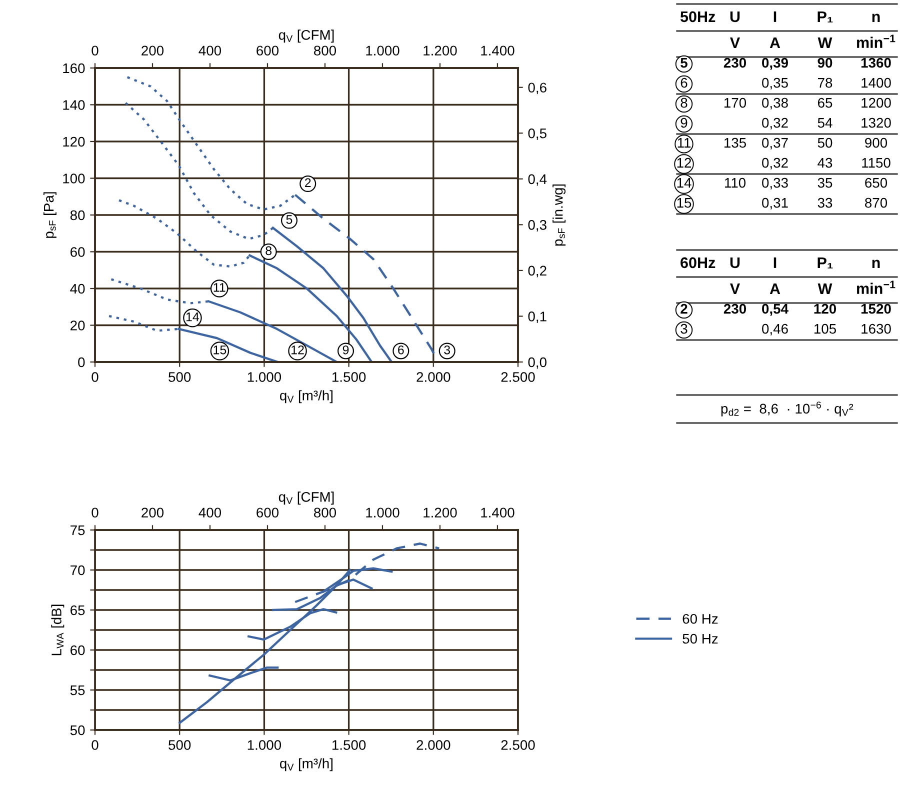 The width and height of the screenshot is (900, 802). Describe the element at coordinates (74, 105) in the screenshot. I see `y-tick-label: 140` at that location.